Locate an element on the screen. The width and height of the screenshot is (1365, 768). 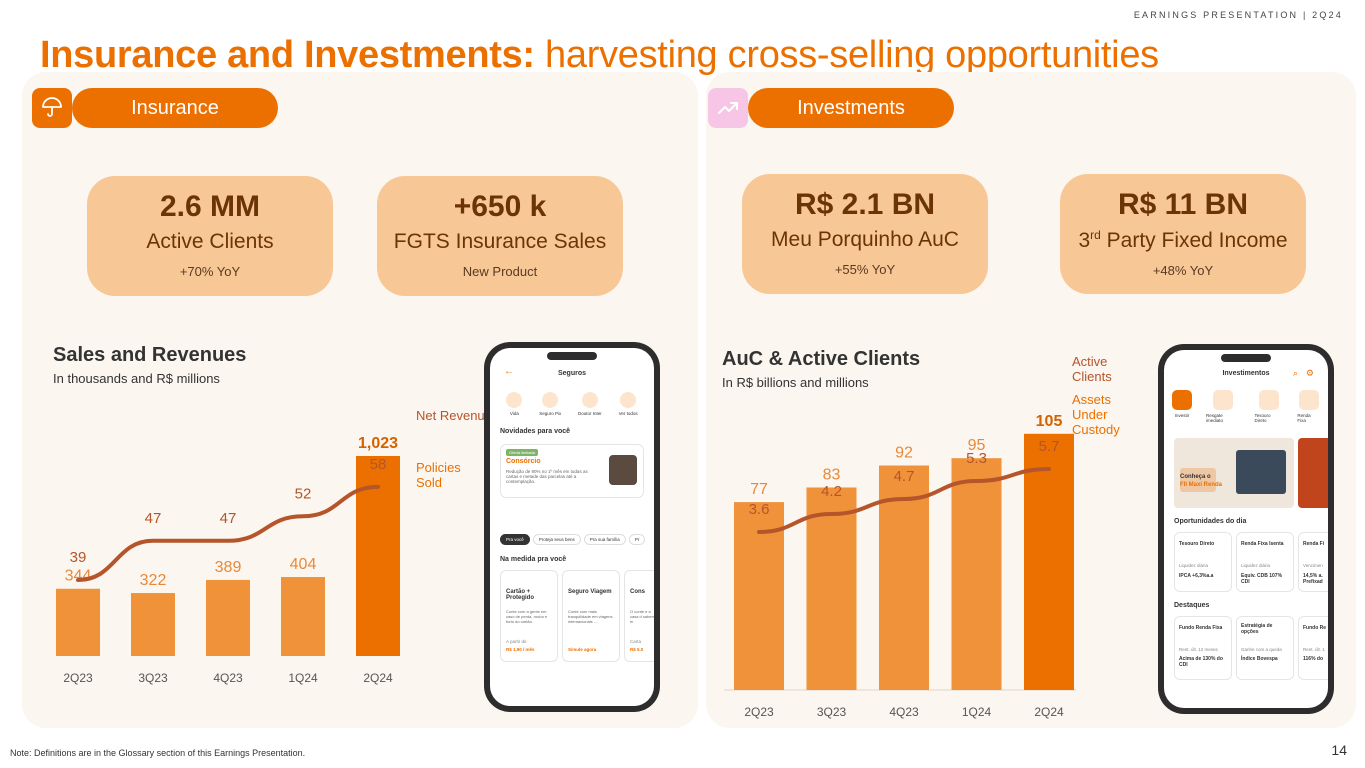
gear-icon: ⚙ is located at coordinates (1309, 373).